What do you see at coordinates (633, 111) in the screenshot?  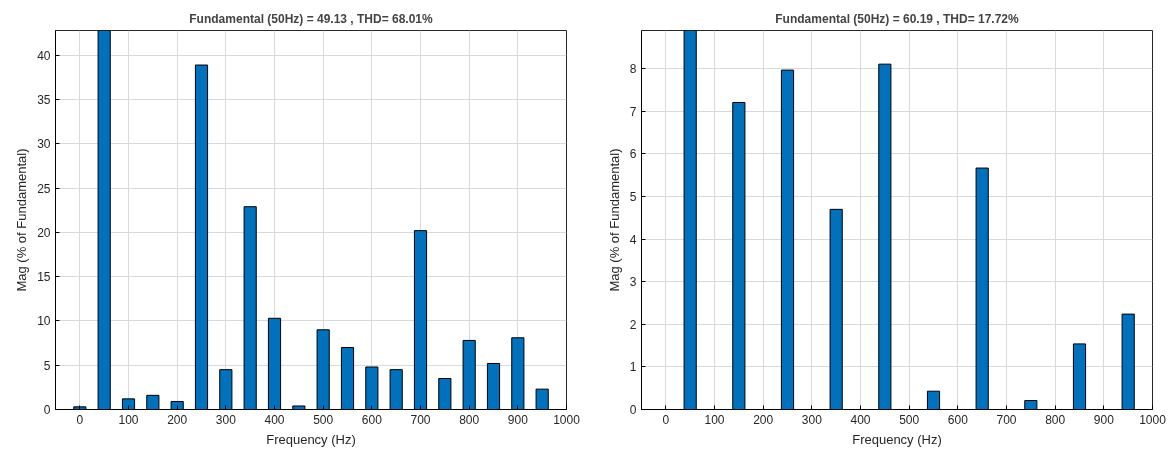 I see `y-tick-label: 7` at bounding box center [633, 111].